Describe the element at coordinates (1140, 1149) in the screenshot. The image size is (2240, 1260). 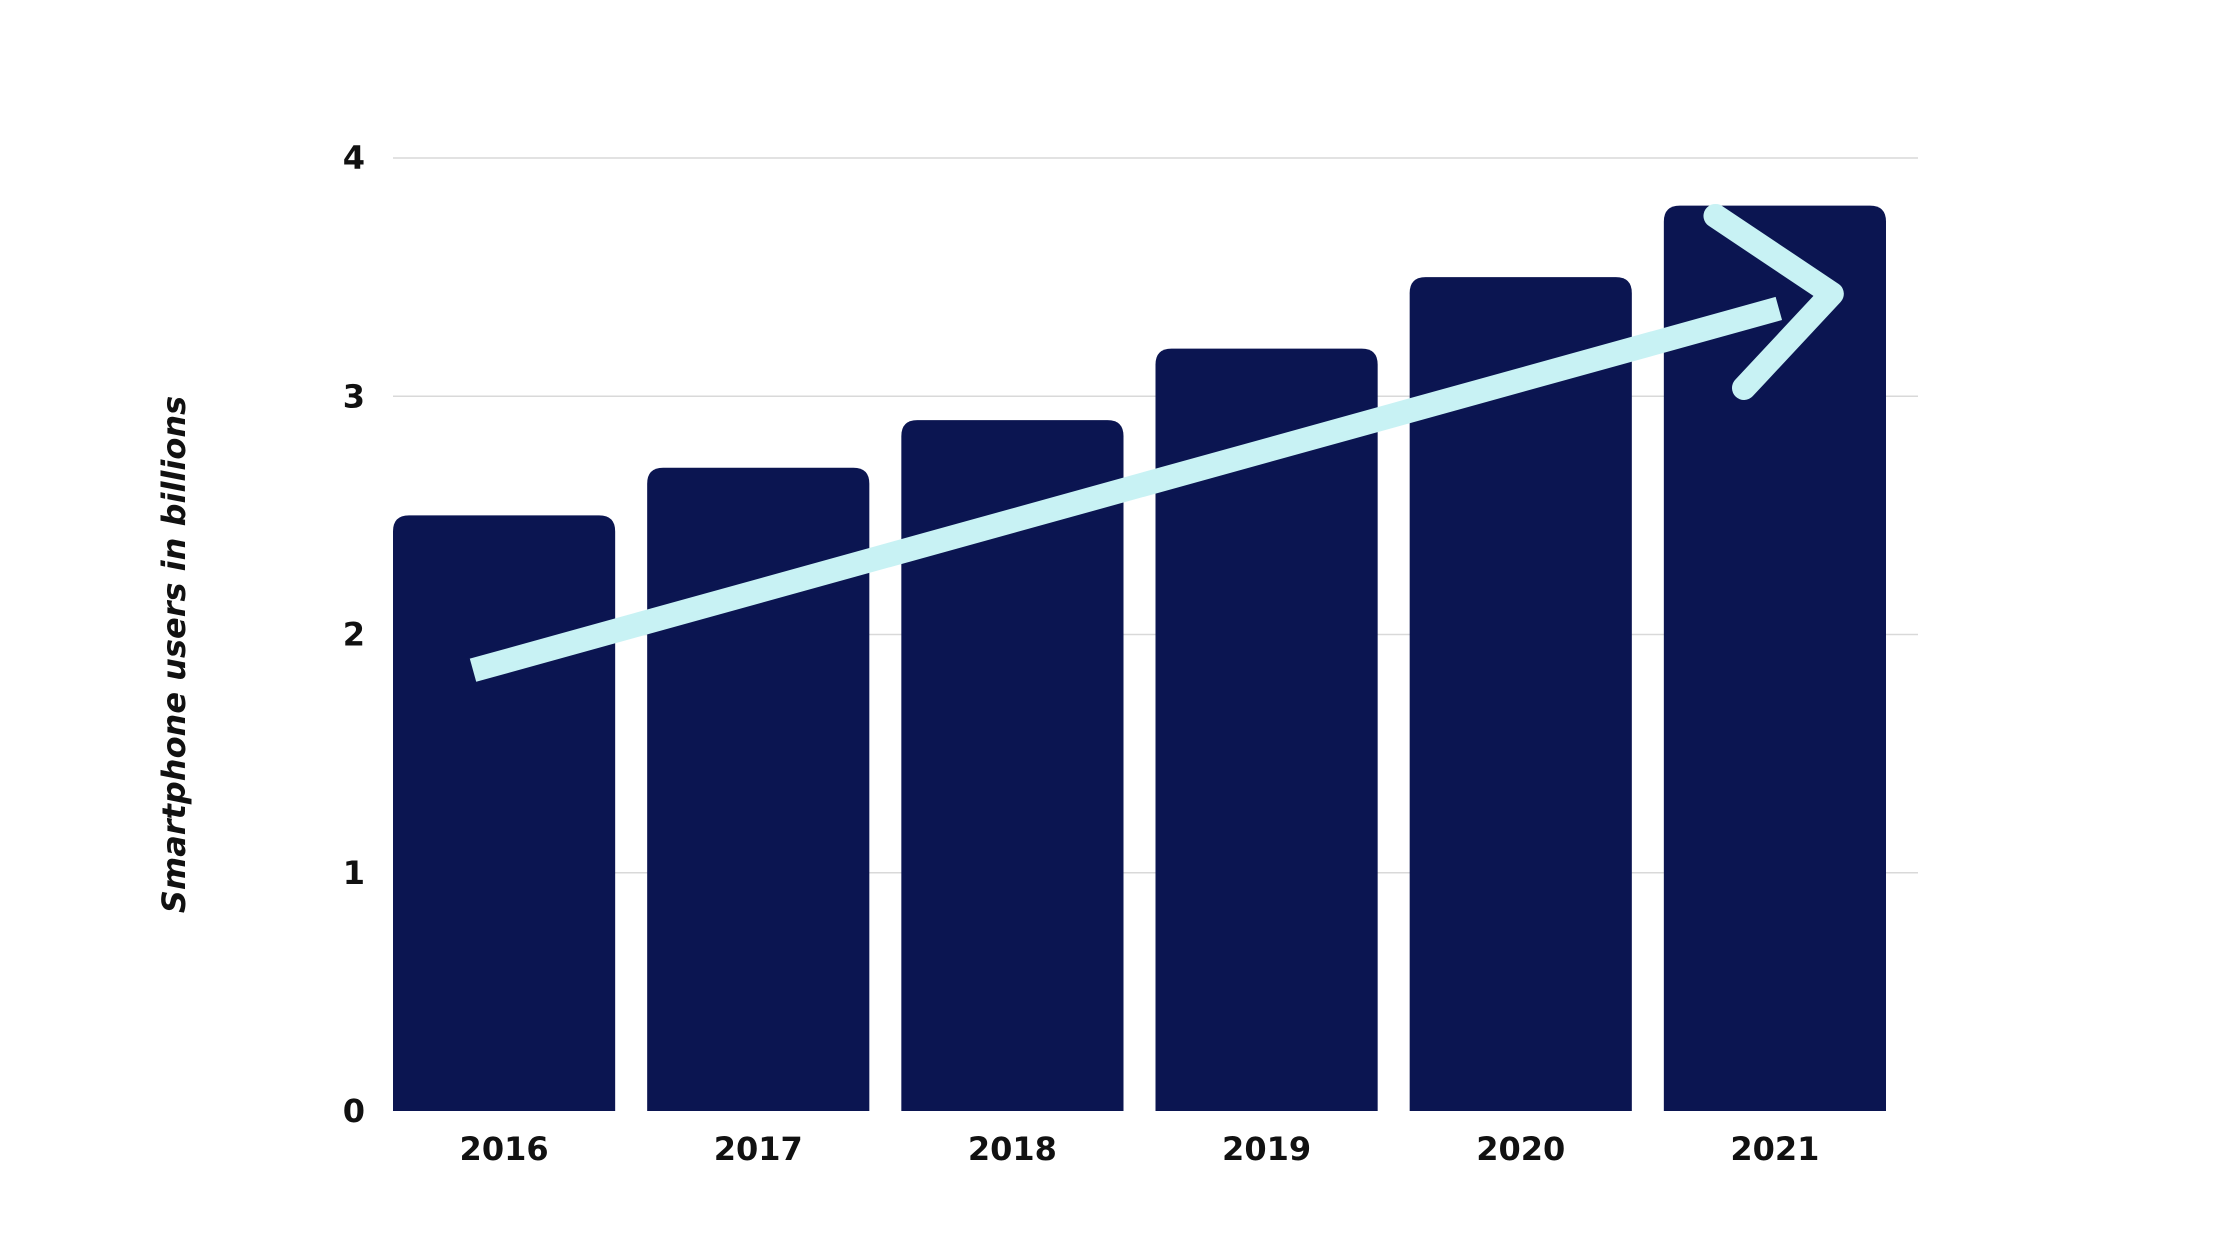
I see `x-axis-ticks: 2016 2017 2018 2019 2020 2021` at that location.